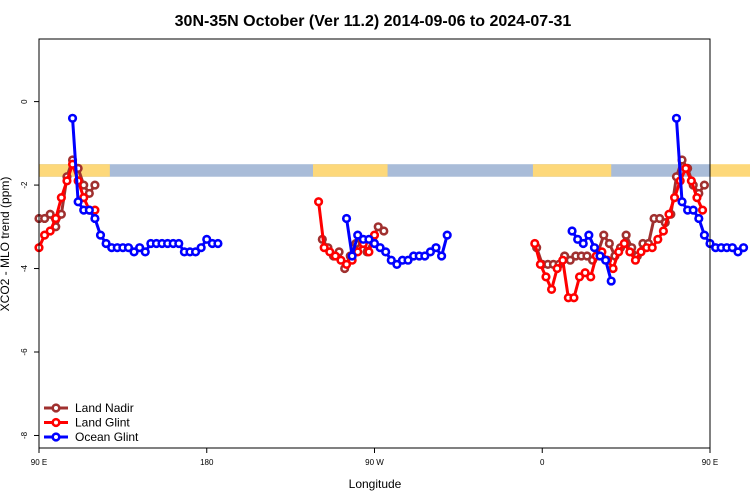 The height and width of the screenshot is (500, 750). What do you see at coordinates (107, 437) in the screenshot?
I see `legend-label-ocean-glint: Ocean Glint` at bounding box center [107, 437].